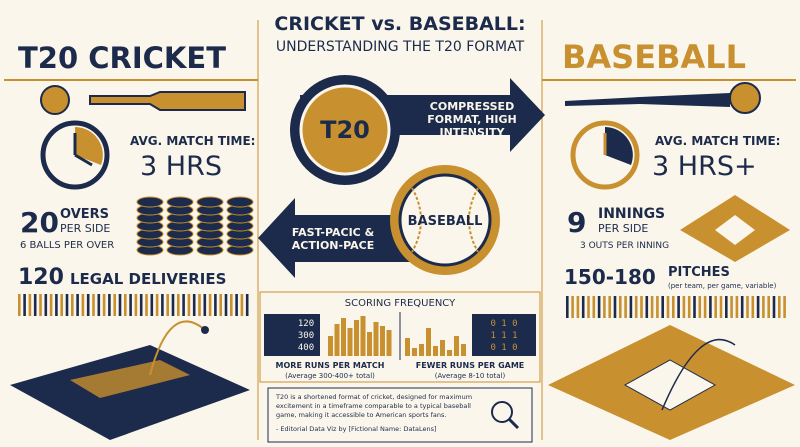  Describe the element at coordinates (717, 141) in the screenshot. I see `time-label: AVG. MATCH TIME:` at that location.